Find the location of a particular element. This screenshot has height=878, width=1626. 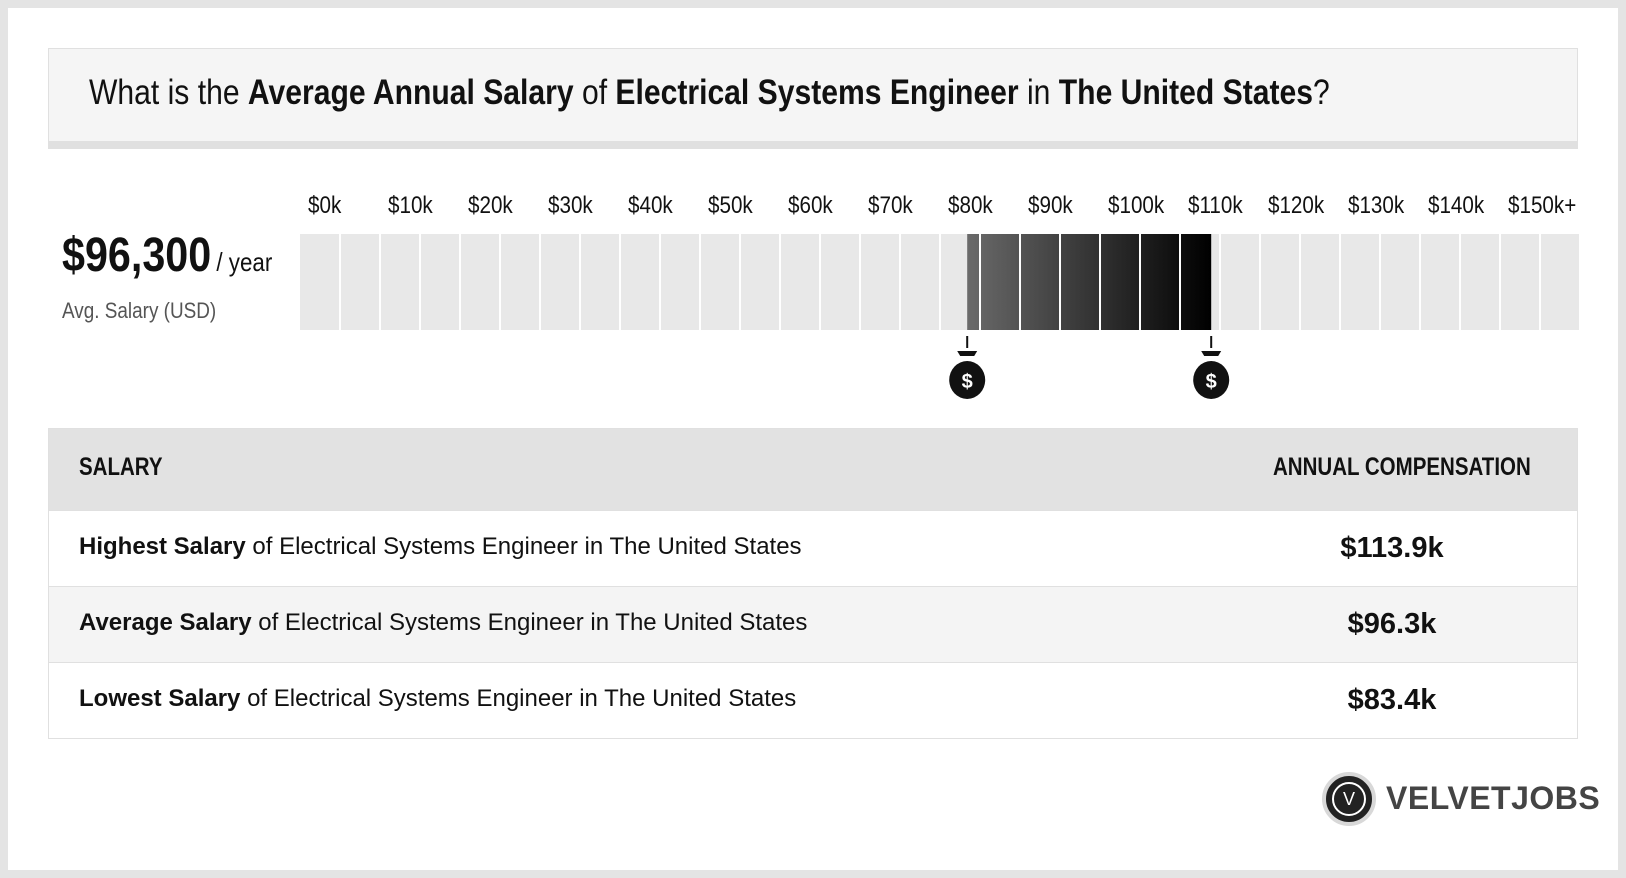

tick-label: $110k is located at coordinates (1215, 205).